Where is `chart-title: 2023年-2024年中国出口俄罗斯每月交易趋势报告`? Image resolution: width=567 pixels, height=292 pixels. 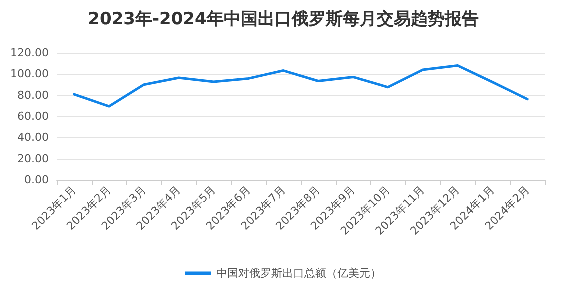
chart-title: 2023年-2024年中国出口俄罗斯每月交易趋势报告 is located at coordinates (283, 20).